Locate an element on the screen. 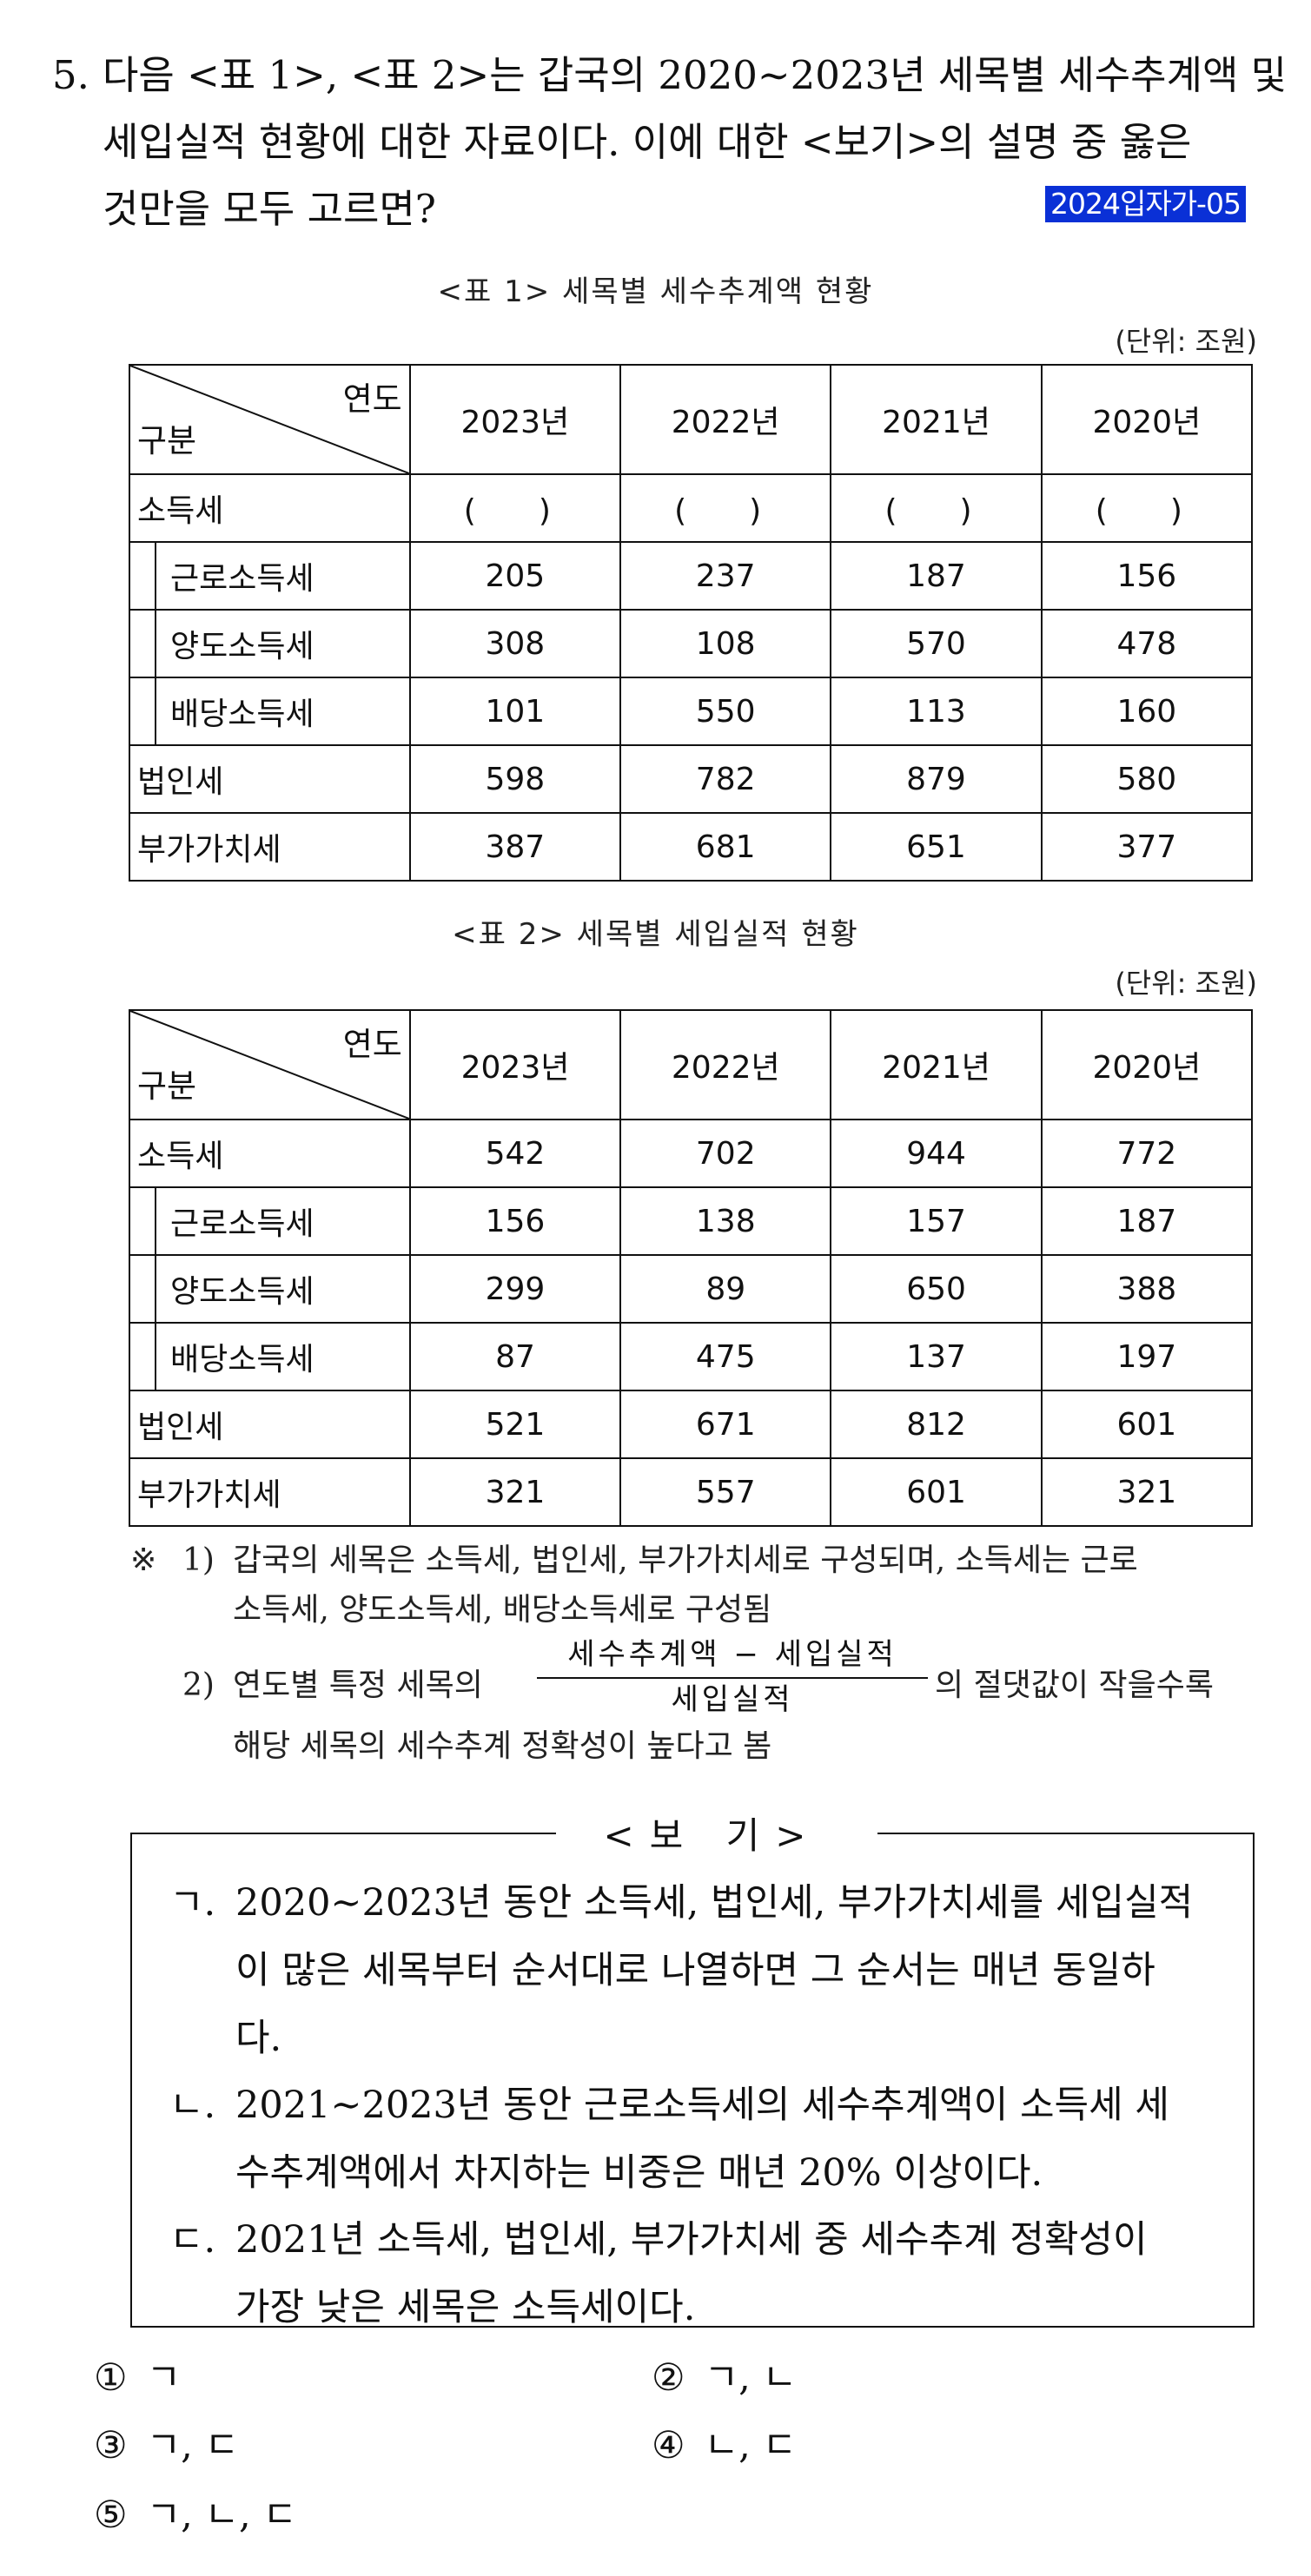 The height and width of the screenshot is (2576, 1311). bogi-top-border is located at coordinates (691, 1833).